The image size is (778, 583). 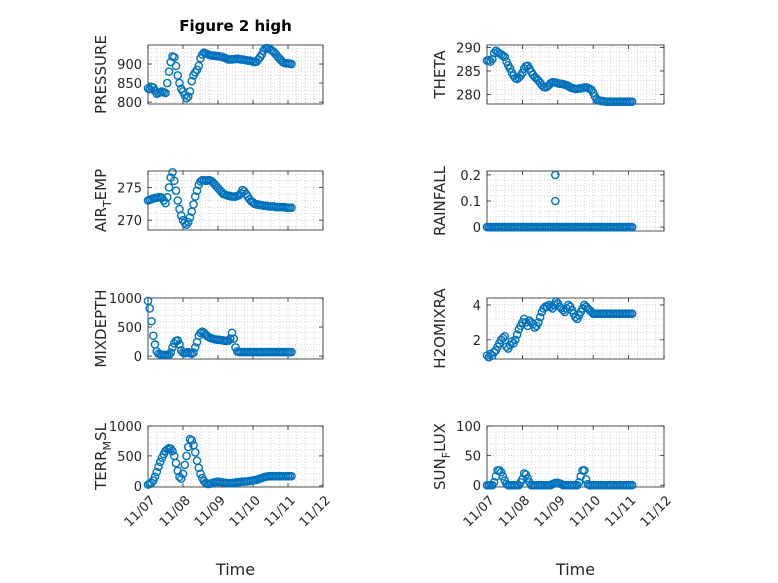 I want to click on y-axis-label: SUNFLUX, so click(x=442, y=456).